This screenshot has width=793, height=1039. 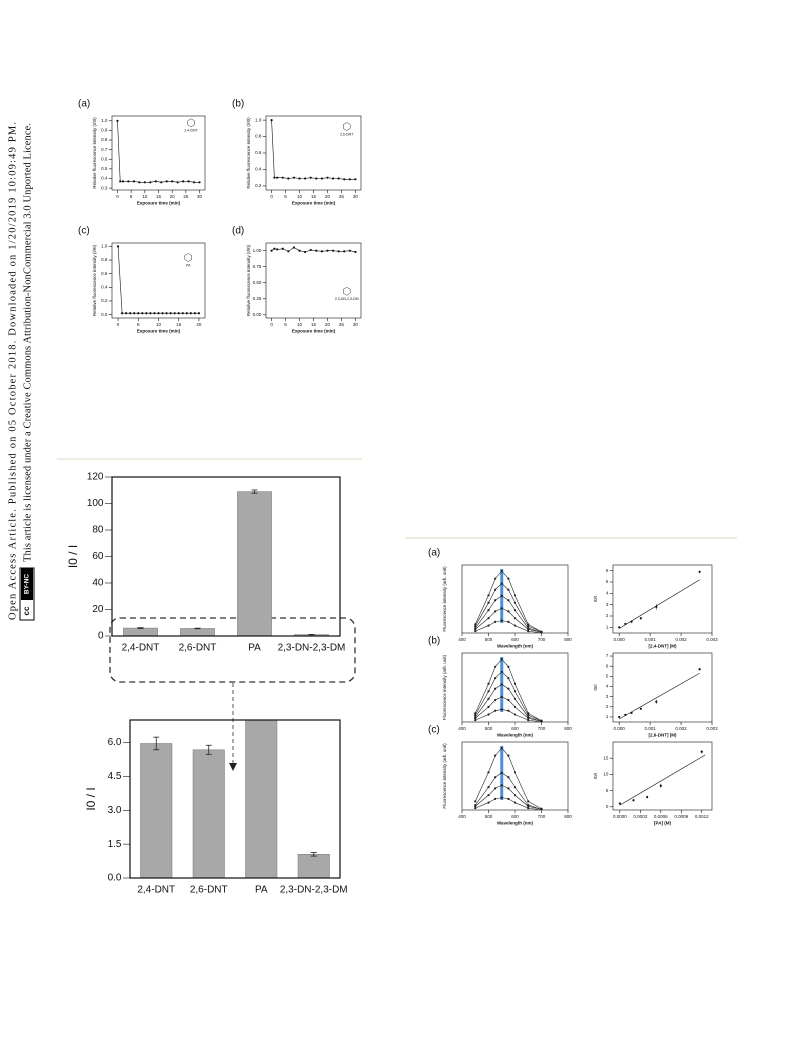 I want to click on y-tick-label: 0.25, so click(x=257, y=298).